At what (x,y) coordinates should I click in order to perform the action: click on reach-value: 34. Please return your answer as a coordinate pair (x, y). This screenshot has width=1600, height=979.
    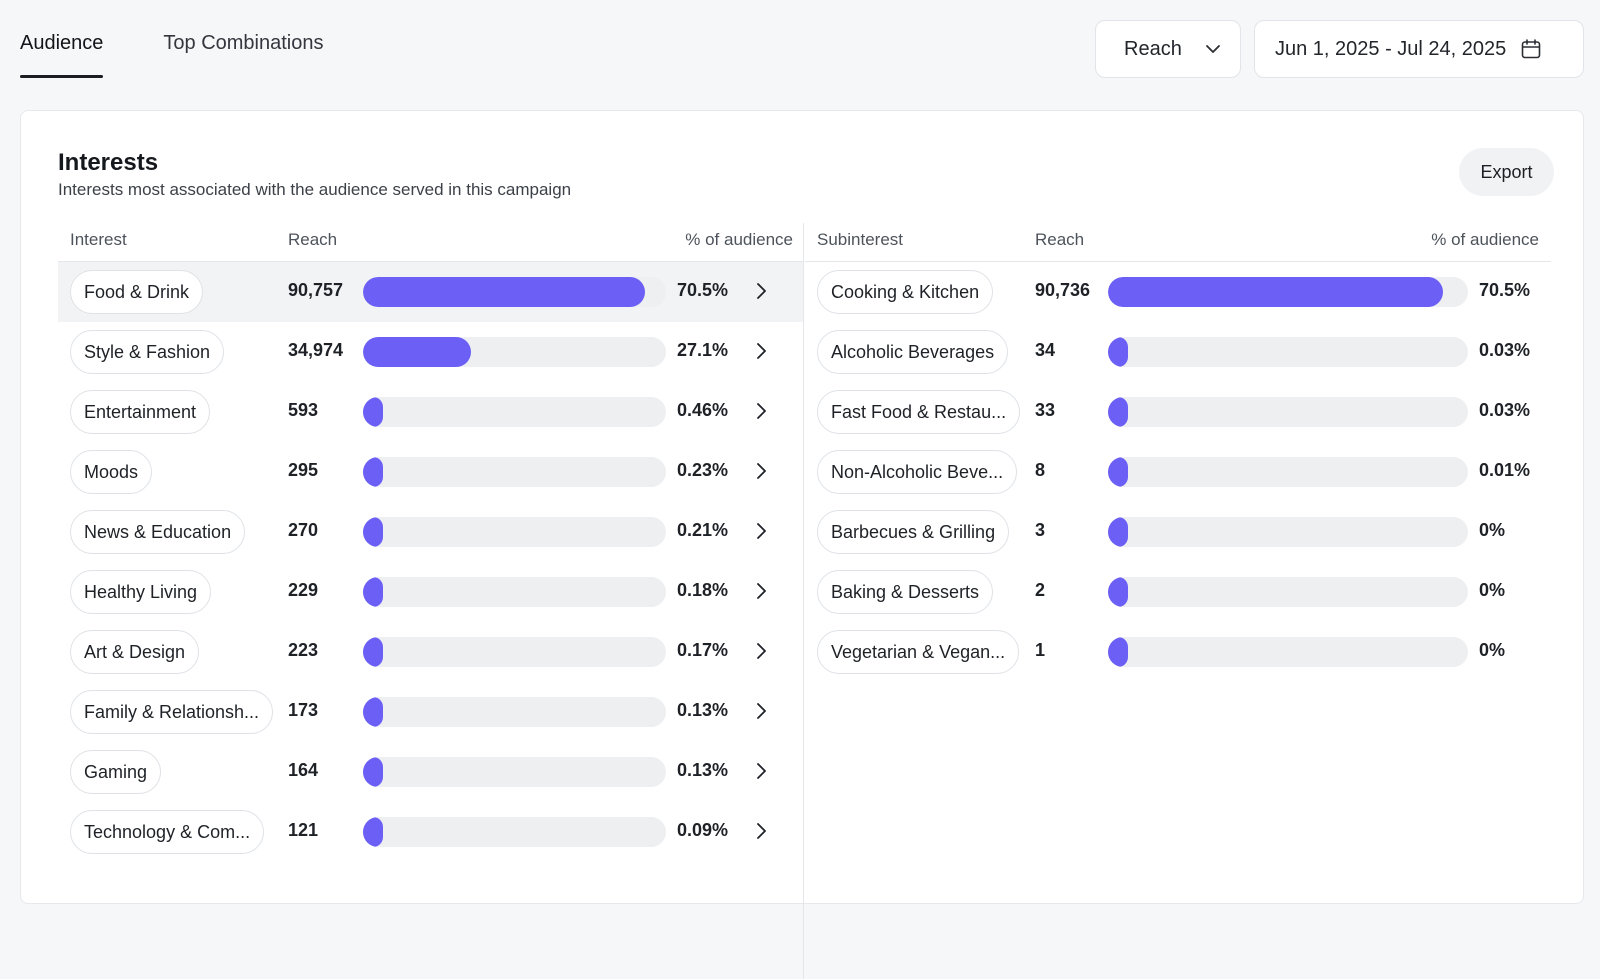
    Looking at the image, I should click on (1045, 350).